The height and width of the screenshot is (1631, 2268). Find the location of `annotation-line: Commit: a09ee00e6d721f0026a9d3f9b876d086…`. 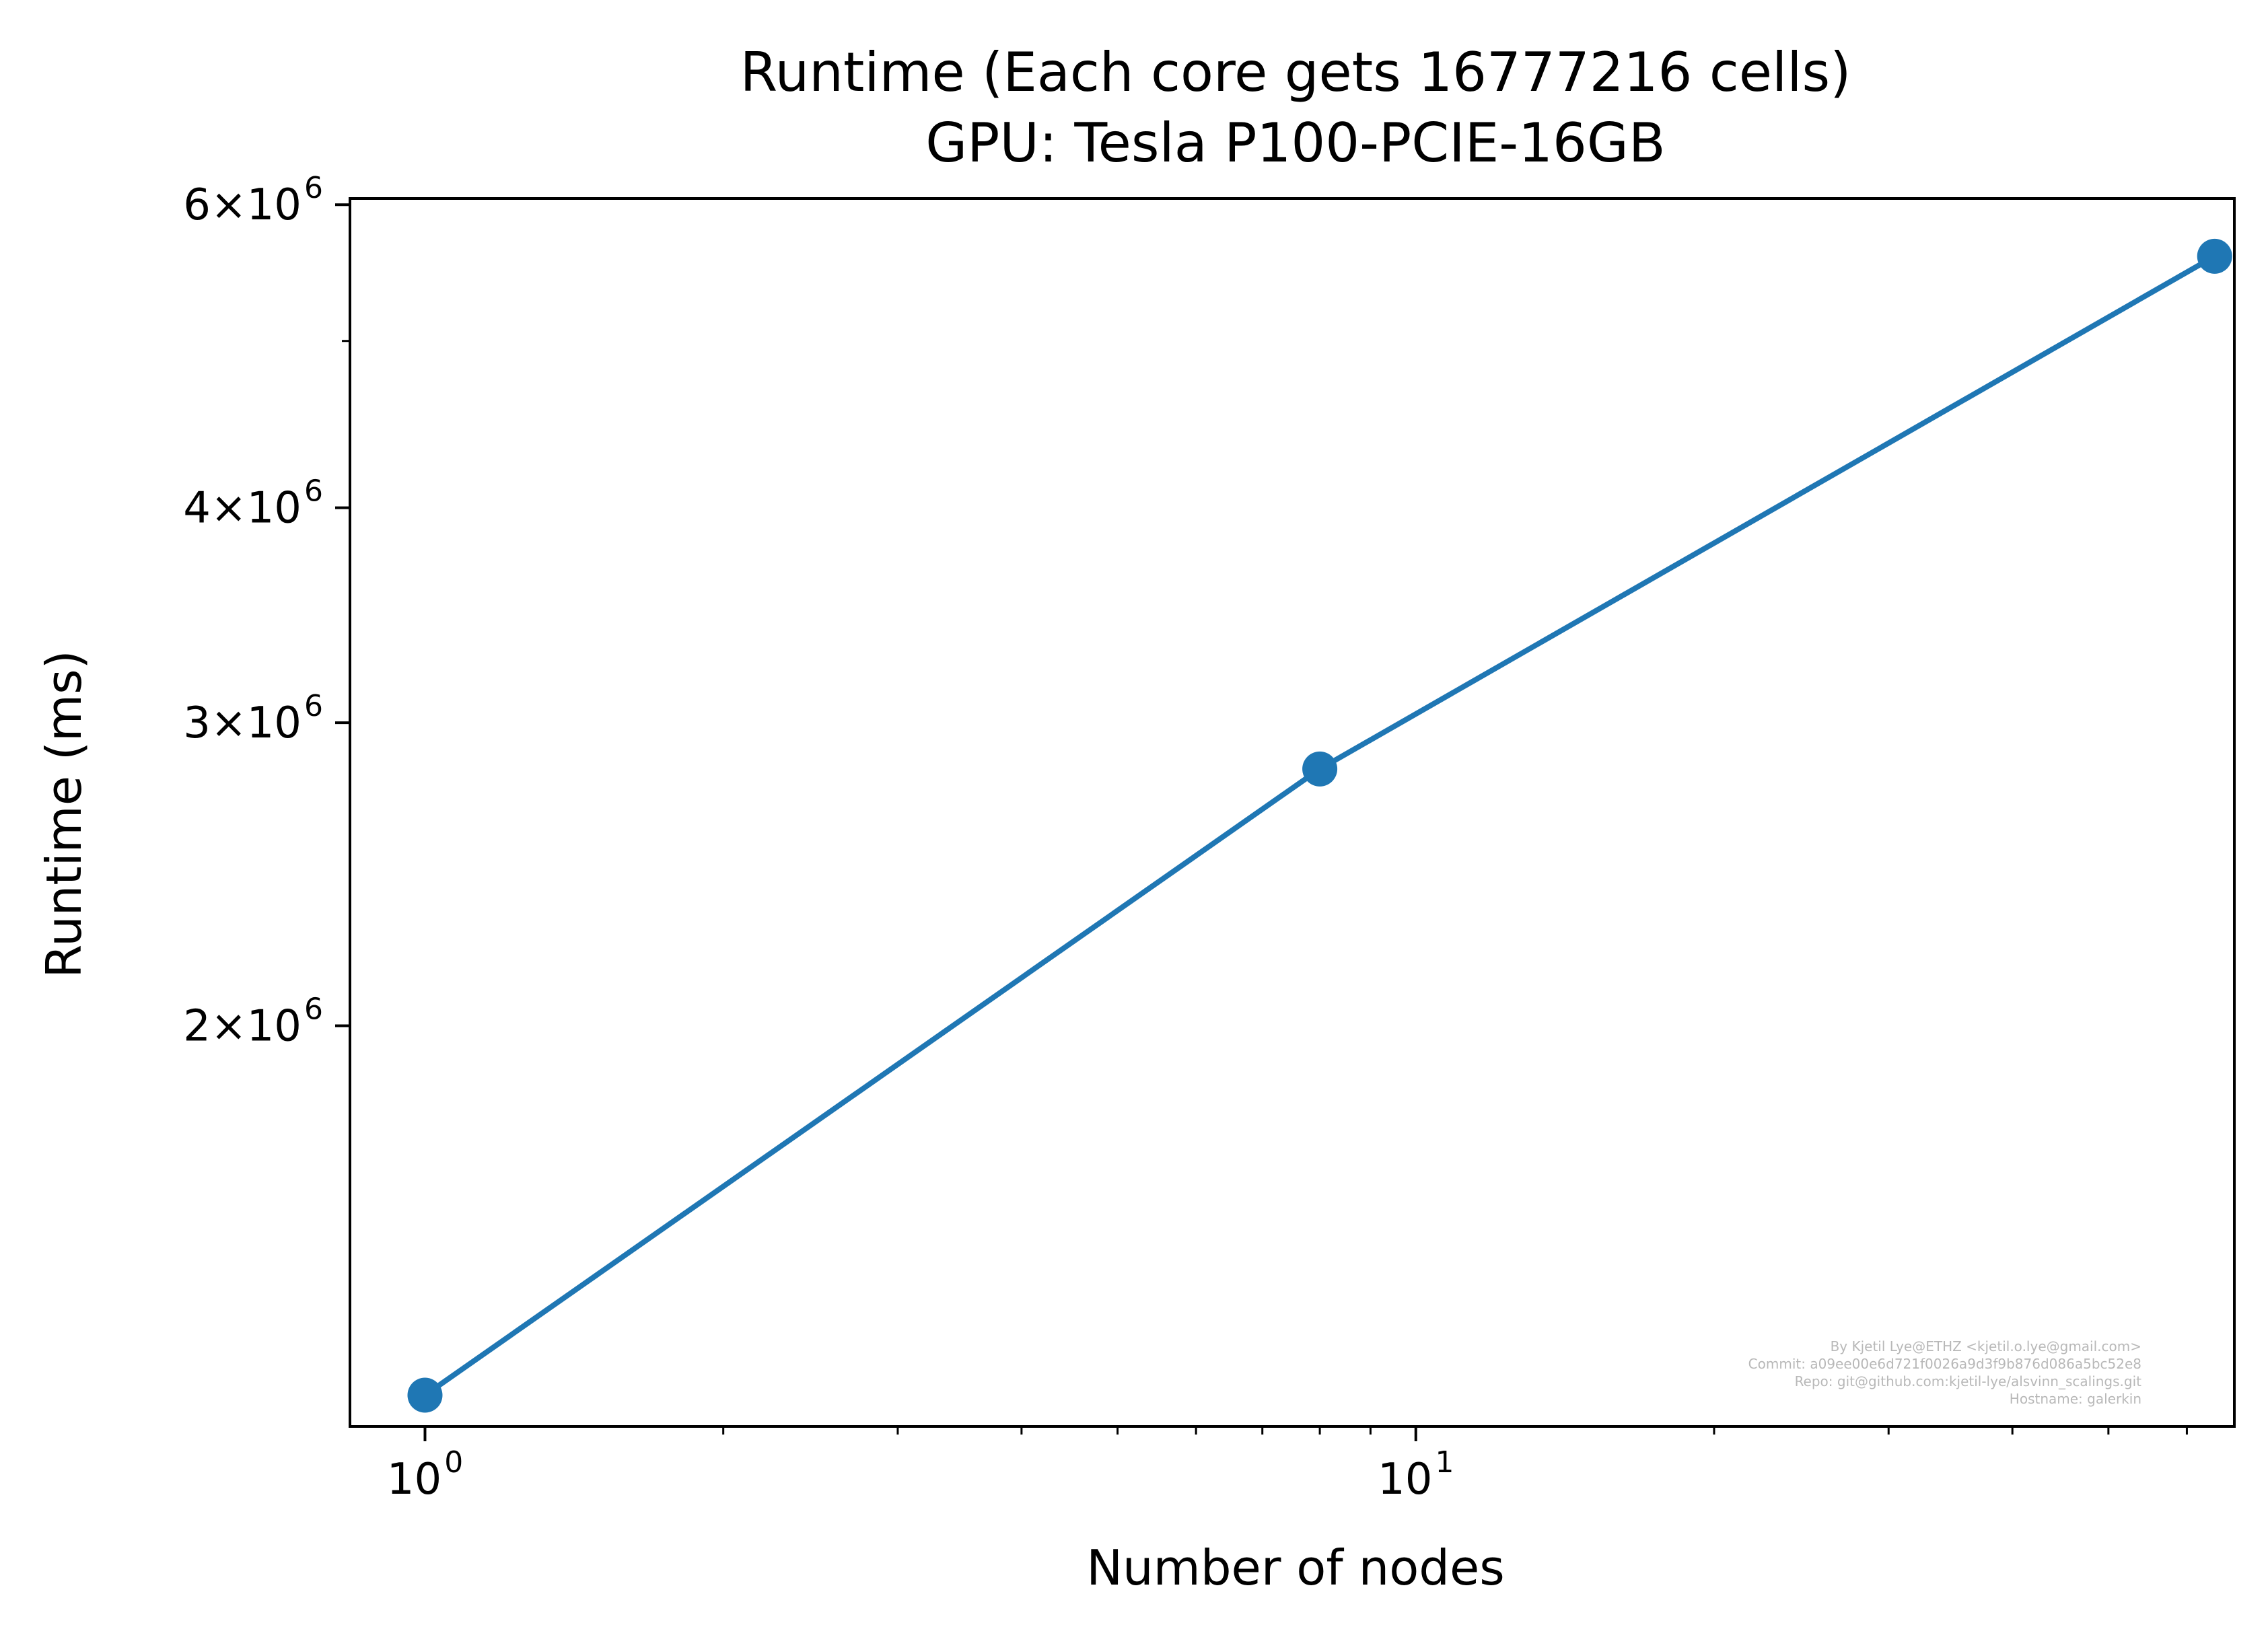

annotation-line: Commit: a09ee00e6d721f0026a9d3f9b876d086… is located at coordinates (1945, 1364).